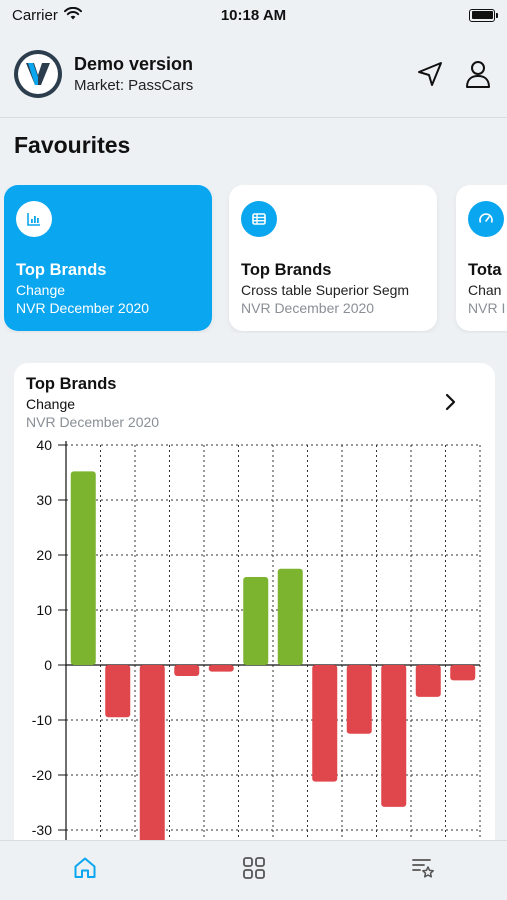 Image resolution: width=507 pixels, height=900 pixels. Describe the element at coordinates (93, 422) in the screenshot. I see `chart-date: NVR December 2020` at that location.